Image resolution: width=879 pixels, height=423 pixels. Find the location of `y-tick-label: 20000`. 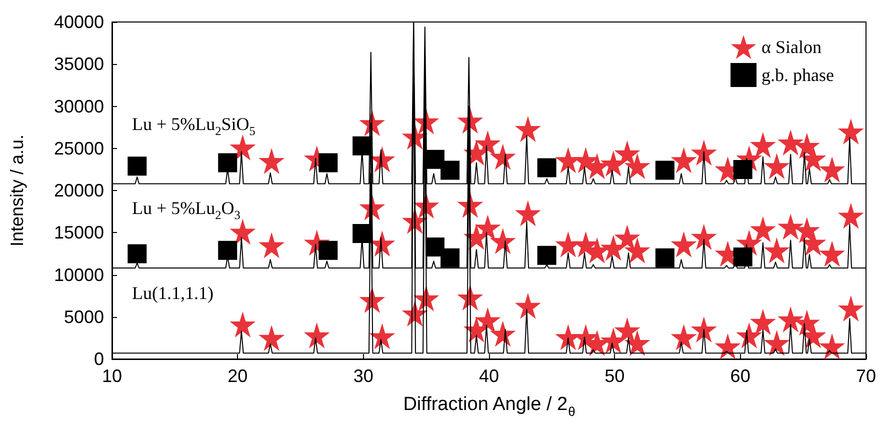

y-tick-label: 20000 is located at coordinates (79, 190).